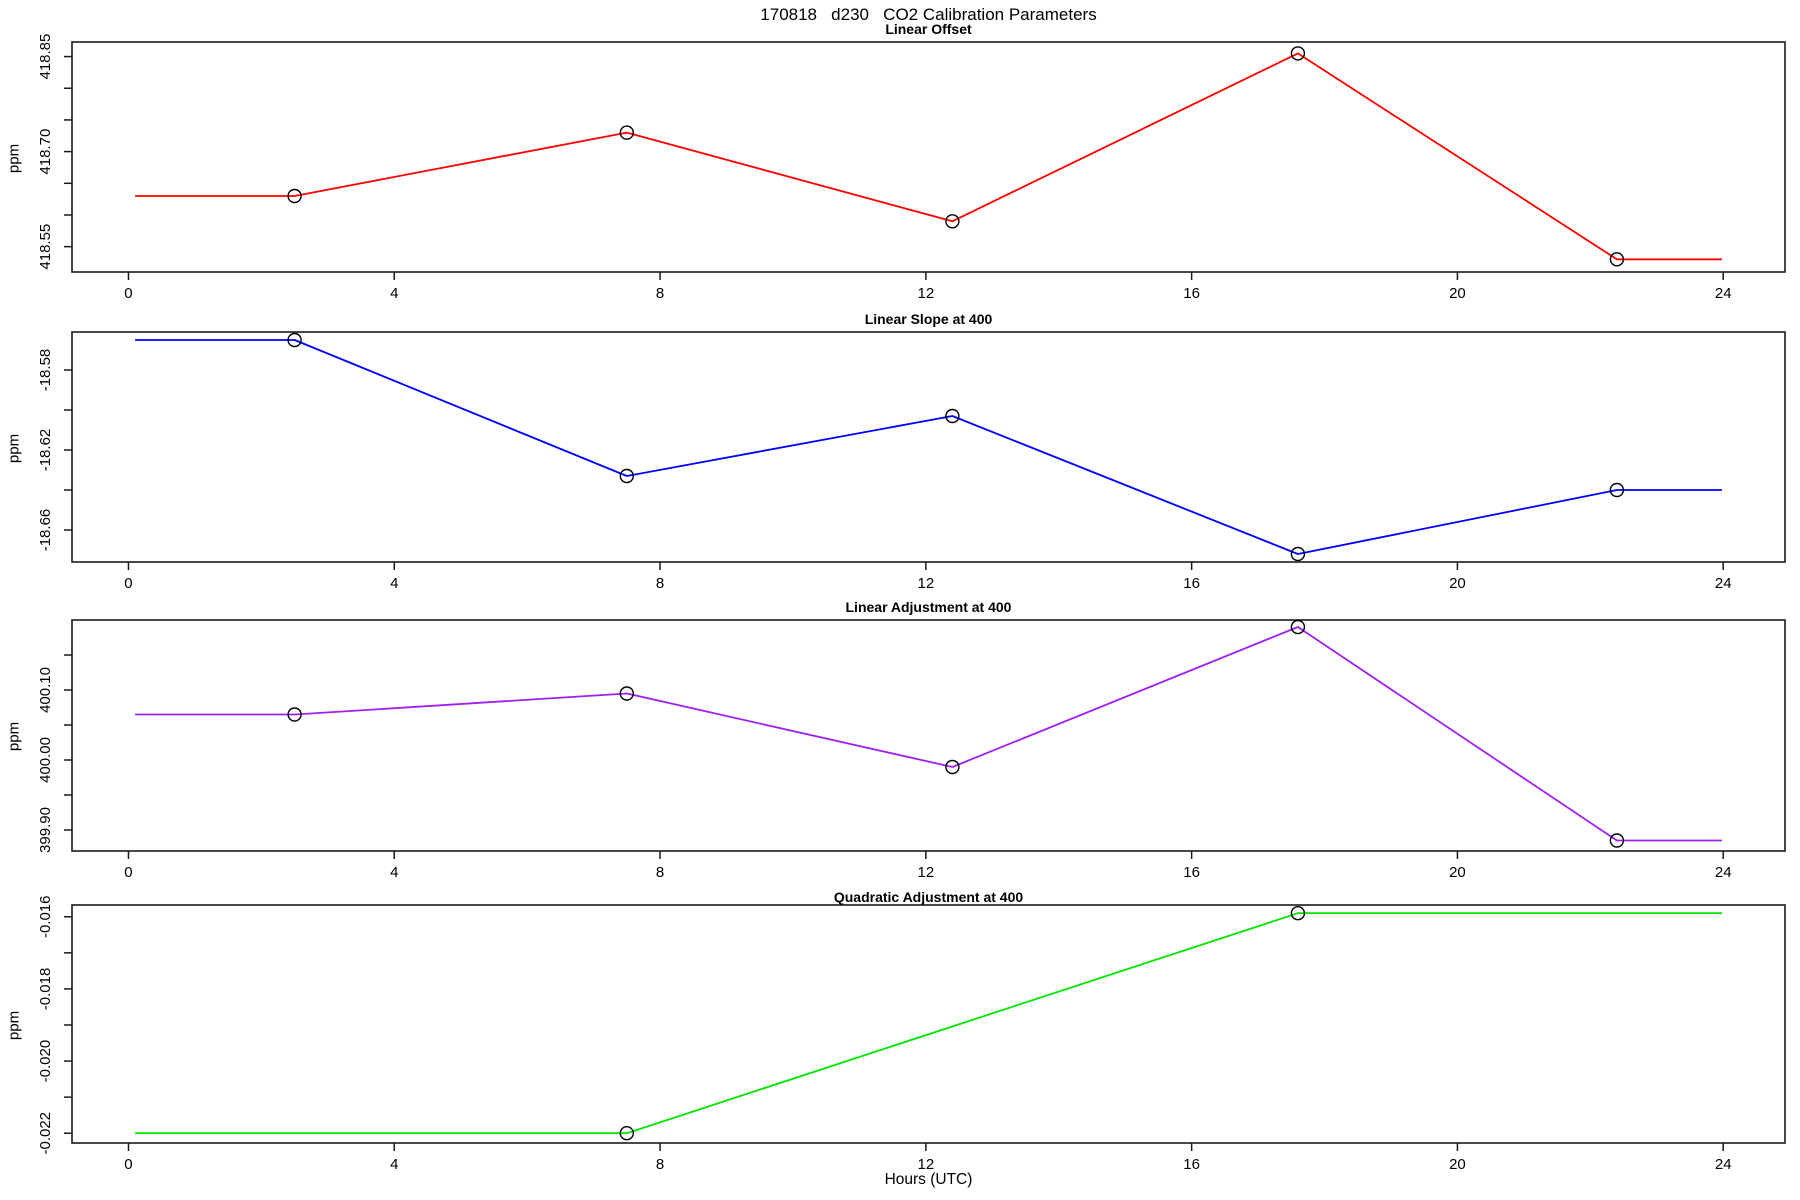 The height and width of the screenshot is (1200, 1800). Describe the element at coordinates (928, 29) in the screenshot. I see `panel-1-title: Linear Offset` at that location.